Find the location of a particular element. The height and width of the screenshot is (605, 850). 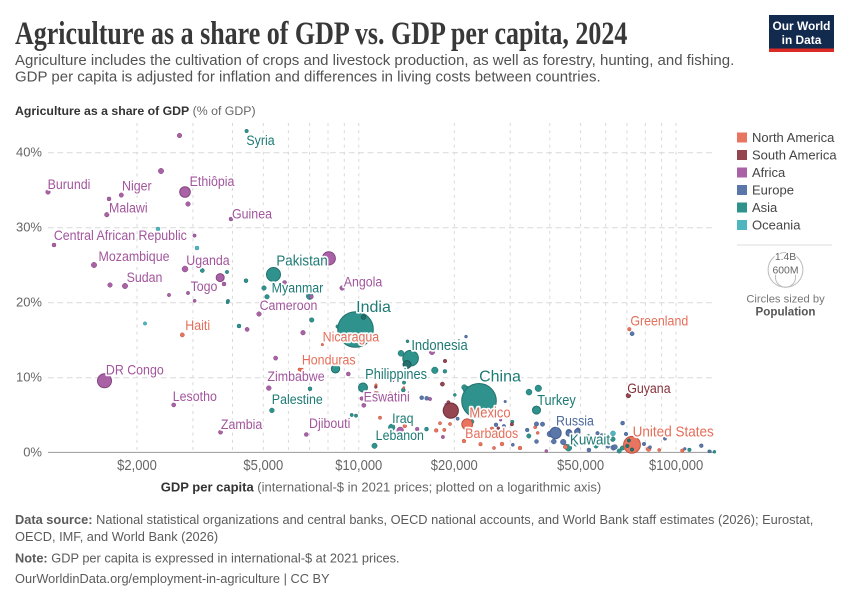

svg-text: Iraq is located at coordinates (402, 418).